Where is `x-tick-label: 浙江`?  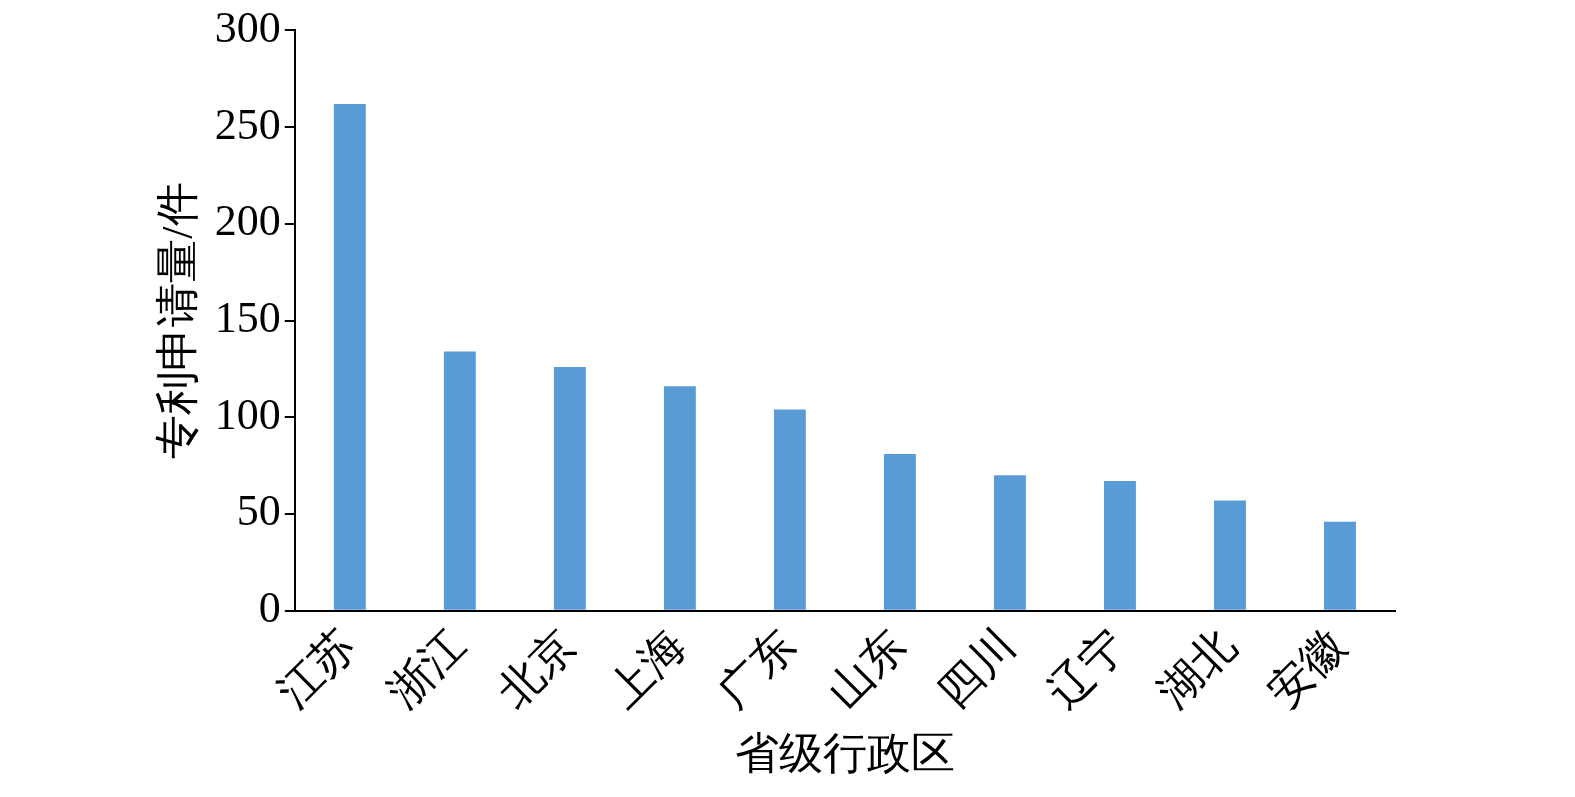
x-tick-label: 浙江 is located at coordinates (427, 668).